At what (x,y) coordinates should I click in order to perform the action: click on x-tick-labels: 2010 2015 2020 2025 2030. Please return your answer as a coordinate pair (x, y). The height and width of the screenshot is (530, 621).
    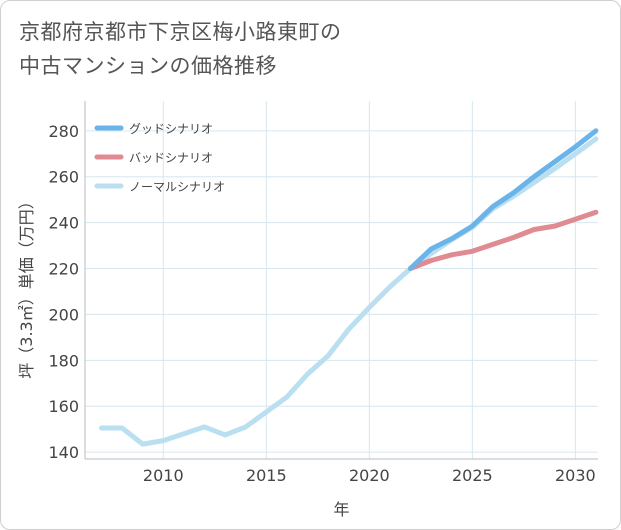
    Looking at the image, I should click on (369, 475).